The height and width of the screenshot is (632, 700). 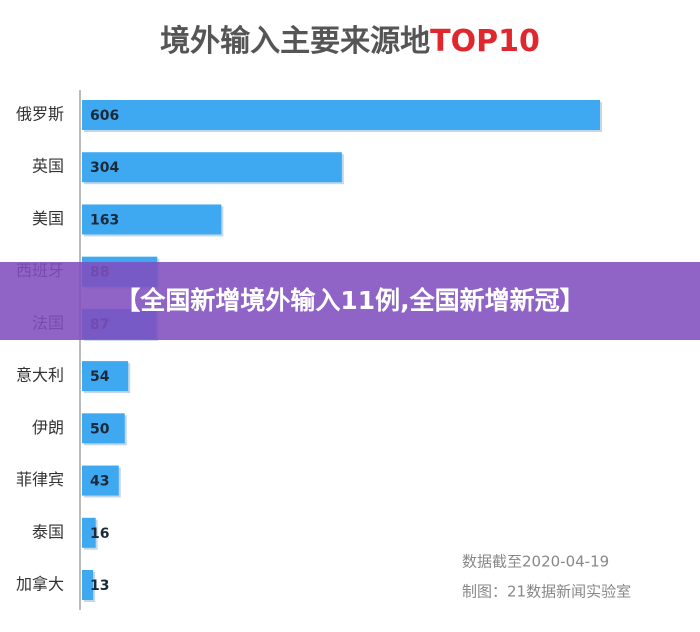 I want to click on category-label: 英国, so click(x=48, y=166).